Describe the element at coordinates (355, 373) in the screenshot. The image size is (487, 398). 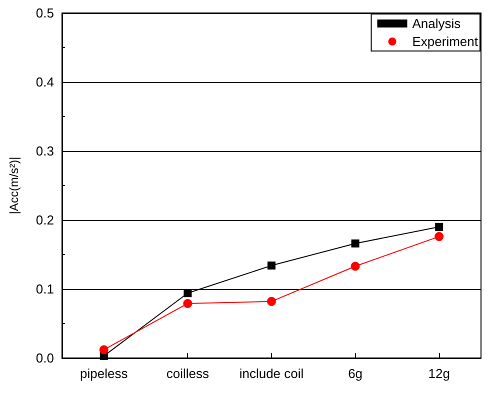
I see `x-tick-label: 6g` at that location.